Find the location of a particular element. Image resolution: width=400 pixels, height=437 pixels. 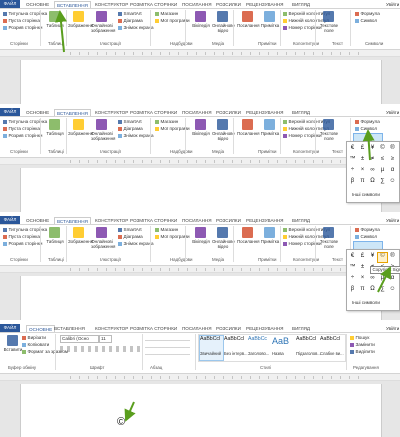

ribbon-button: Пошук is located at coordinates (362, 337).